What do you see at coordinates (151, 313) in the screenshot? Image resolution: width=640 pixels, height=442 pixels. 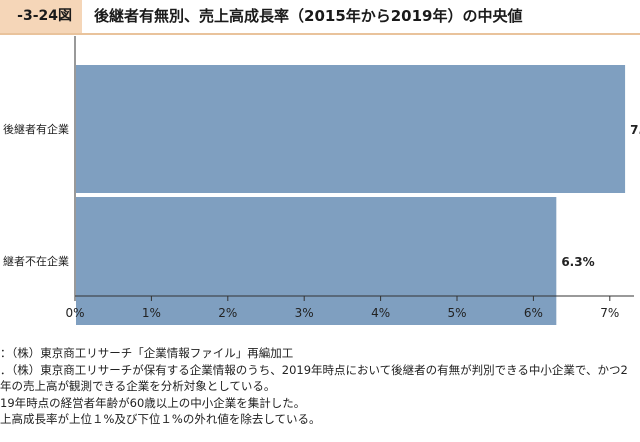 I see `x-tick-label: 1%` at bounding box center [151, 313].